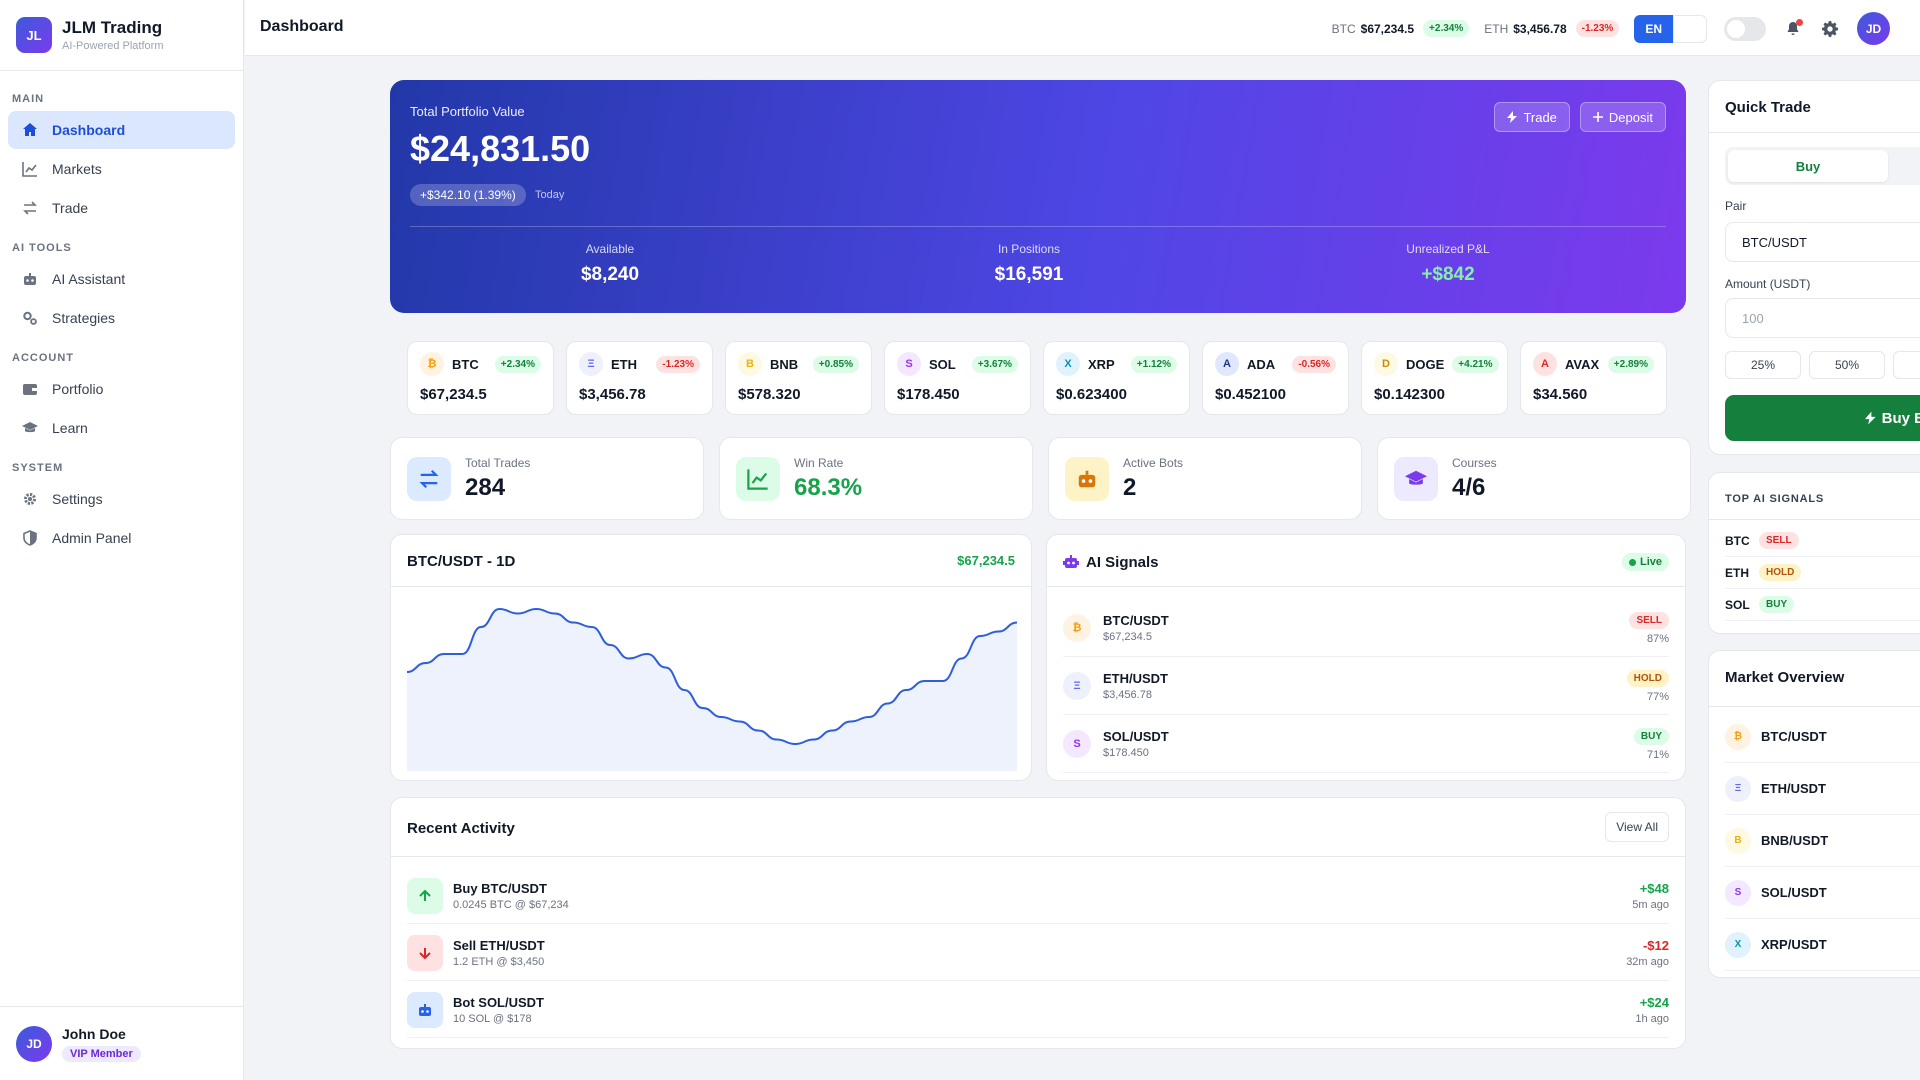 This screenshot has width=1920, height=1080. What do you see at coordinates (92, 538) in the screenshot?
I see `sidebar-item-label: Admin Panel` at bounding box center [92, 538].